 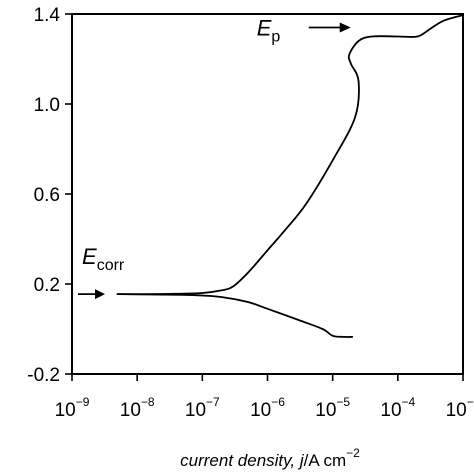 I want to click on x-tick-label: 10⁻⁹, so click(x=72, y=408).